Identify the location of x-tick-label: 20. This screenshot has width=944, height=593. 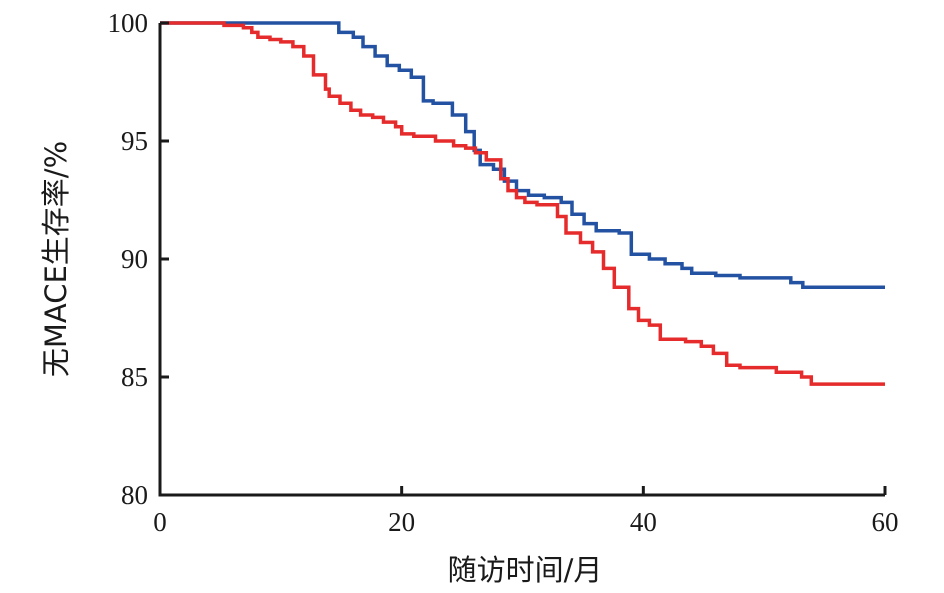
(401, 522).